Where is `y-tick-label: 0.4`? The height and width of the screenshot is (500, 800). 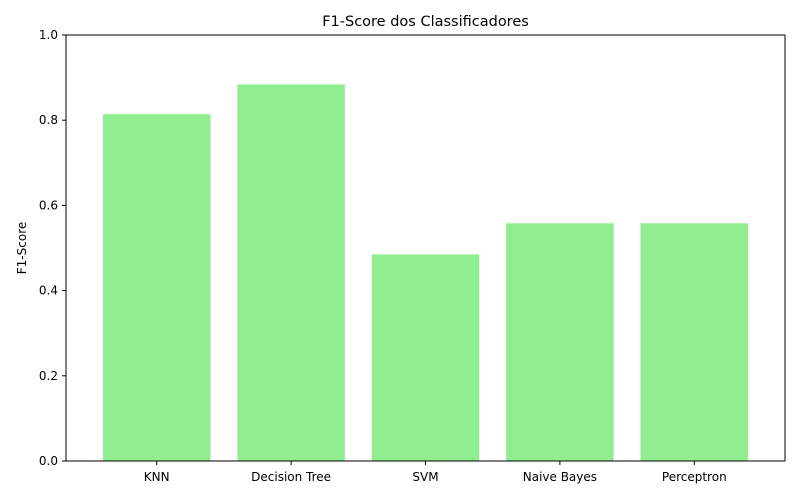
y-tick-label: 0.4 is located at coordinates (48, 291).